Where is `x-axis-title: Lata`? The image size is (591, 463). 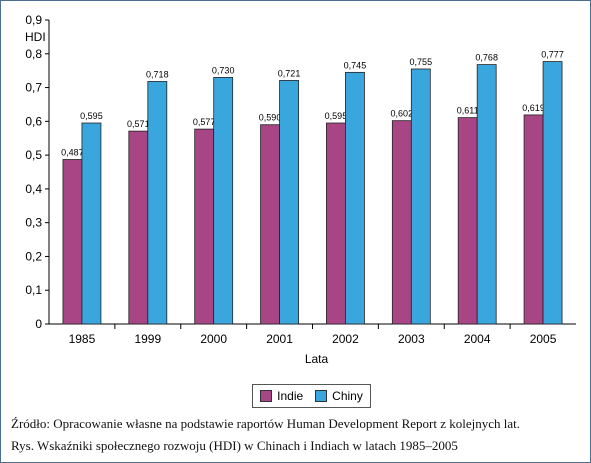
x-axis-title: Lata is located at coordinates (317, 359).